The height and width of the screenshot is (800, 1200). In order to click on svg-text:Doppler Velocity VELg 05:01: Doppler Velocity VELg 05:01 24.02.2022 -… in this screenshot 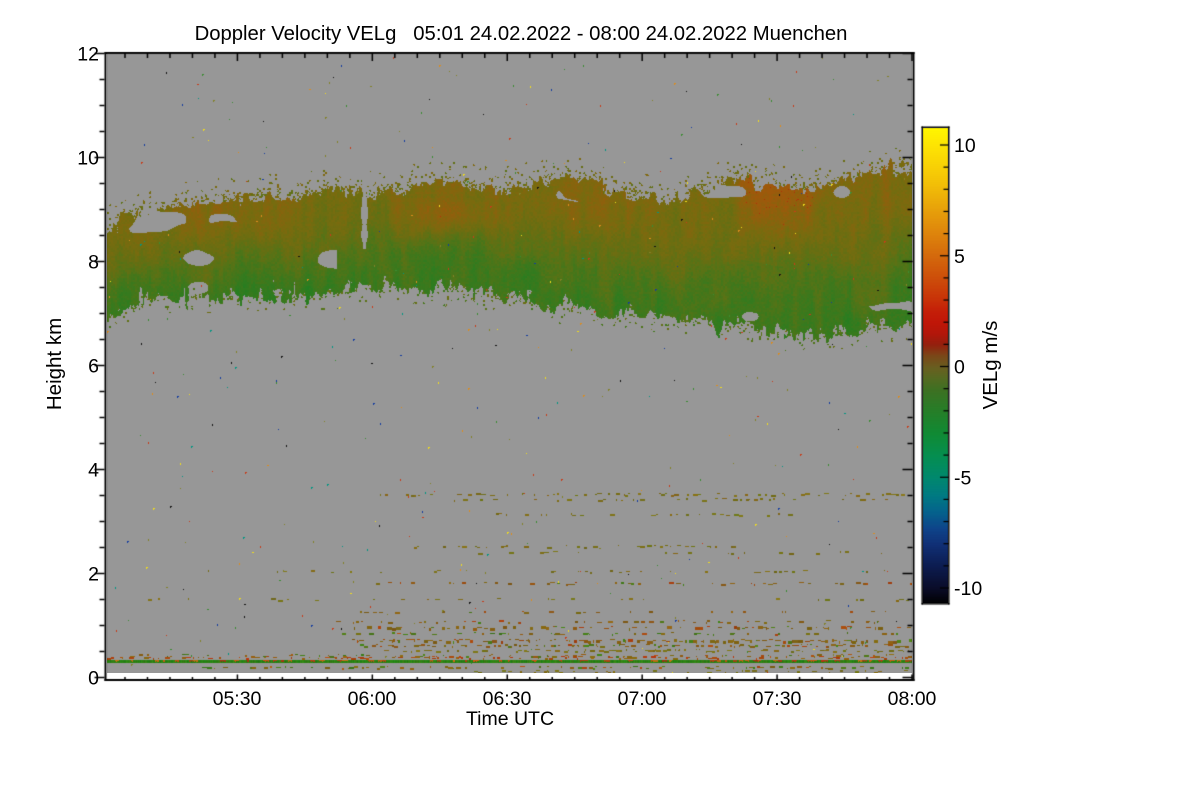, I will do `click(521, 34)`.